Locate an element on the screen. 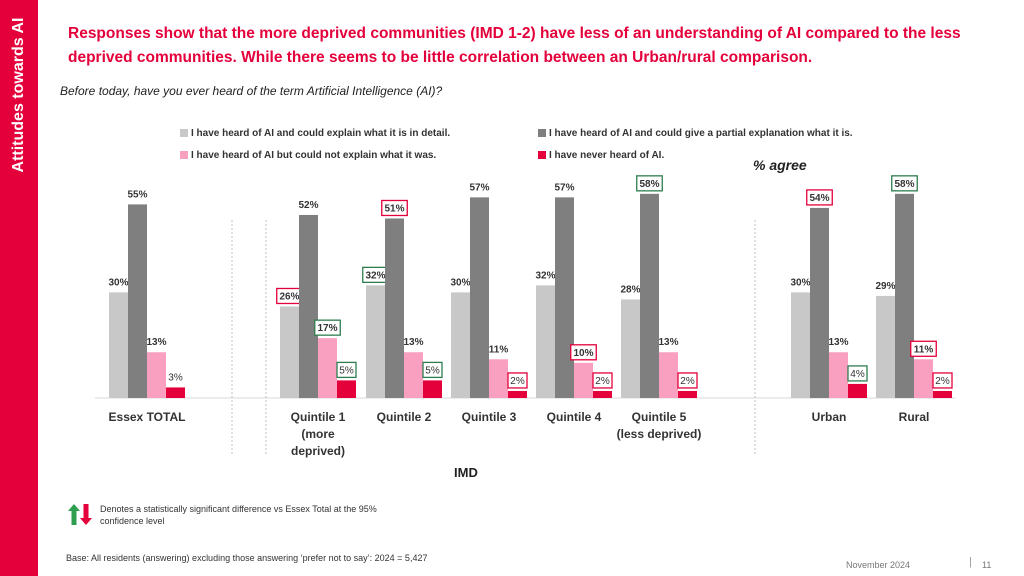 This screenshot has width=1024, height=576. data-label-s0-c4: 32% is located at coordinates (545, 275).